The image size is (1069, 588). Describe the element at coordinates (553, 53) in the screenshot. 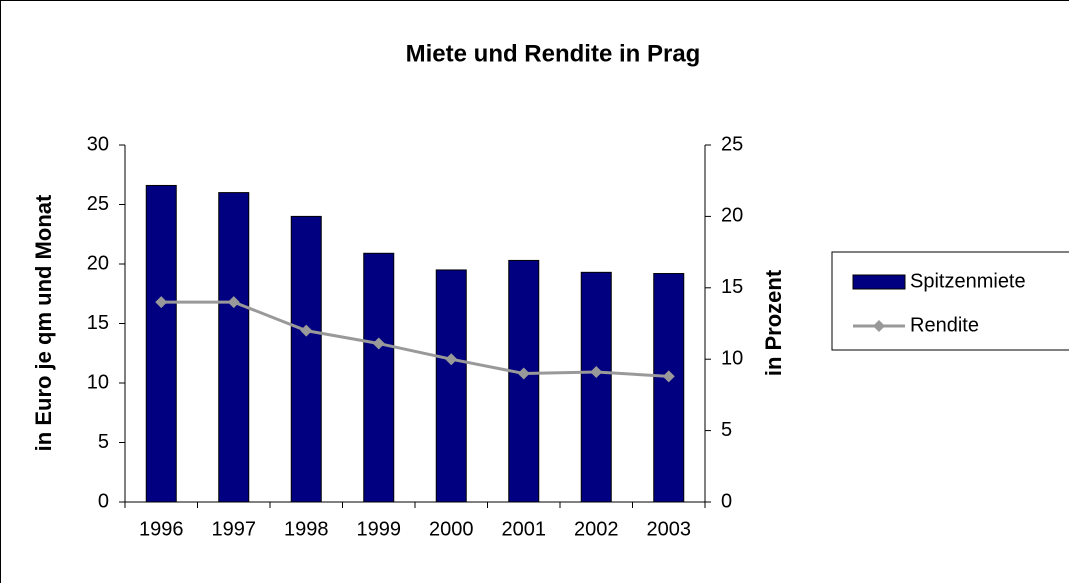

I see `chart-title: Miete und Rendite in Prag` at that location.